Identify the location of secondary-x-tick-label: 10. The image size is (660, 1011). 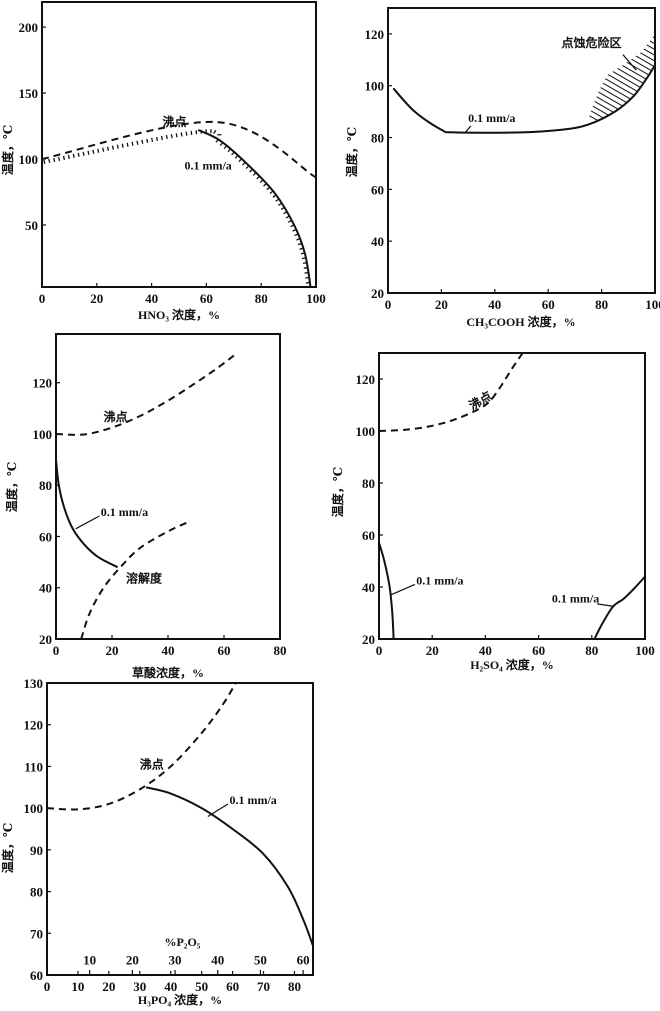
(89, 960).